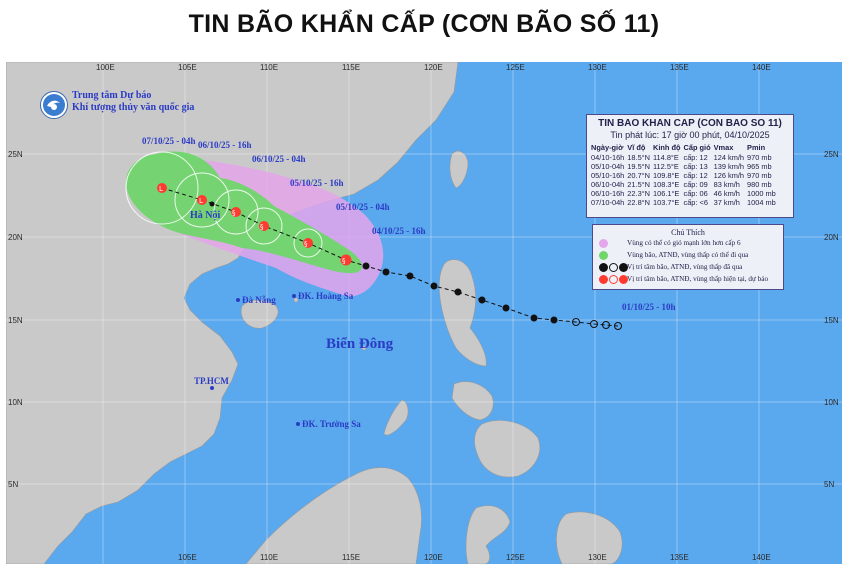 This screenshot has width=848, height=587. What do you see at coordinates (54, 105) in the screenshot?
I see `agency-logo` at bounding box center [54, 105].